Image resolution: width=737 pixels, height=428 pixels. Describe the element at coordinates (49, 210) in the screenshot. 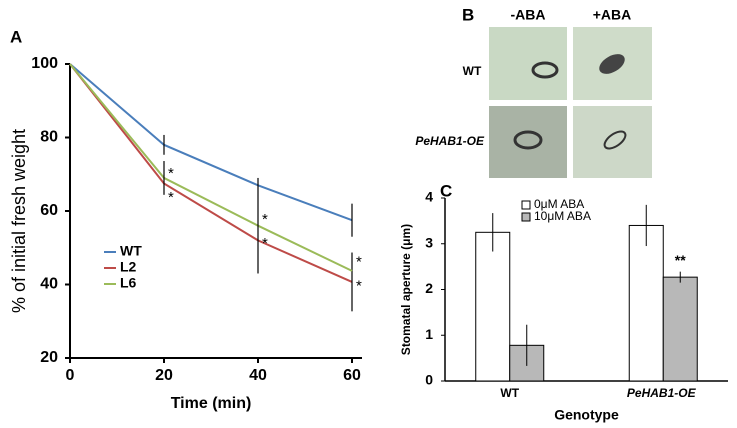

I see `y-tick-label: 60` at that location.